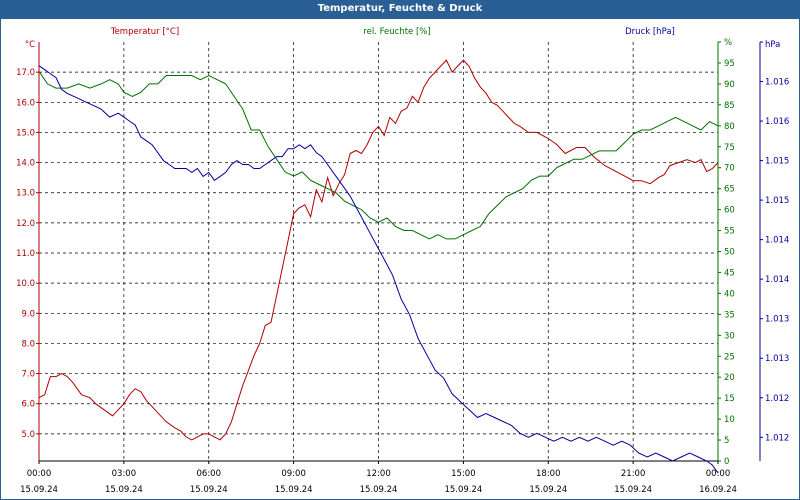 The width and height of the screenshot is (800, 500). What do you see at coordinates (729, 336) in the screenshot?
I see `humidity-tick-label: 30` at bounding box center [729, 336].